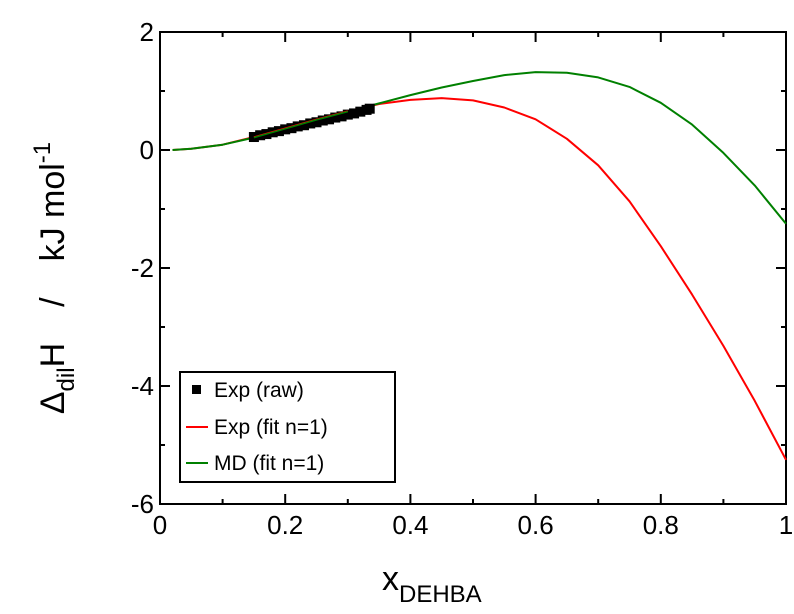 Image resolution: width=794 pixels, height=614 pixels. What do you see at coordinates (53, 212) in the screenshot?
I see `y-axis-label-unit: kJ mol` at bounding box center [53, 212].